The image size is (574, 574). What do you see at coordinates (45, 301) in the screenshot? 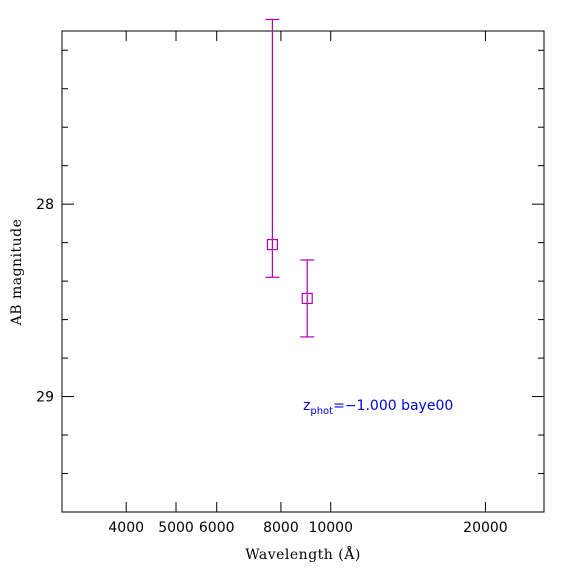
I see `y-tick-labels: 28 29` at bounding box center [45, 301].